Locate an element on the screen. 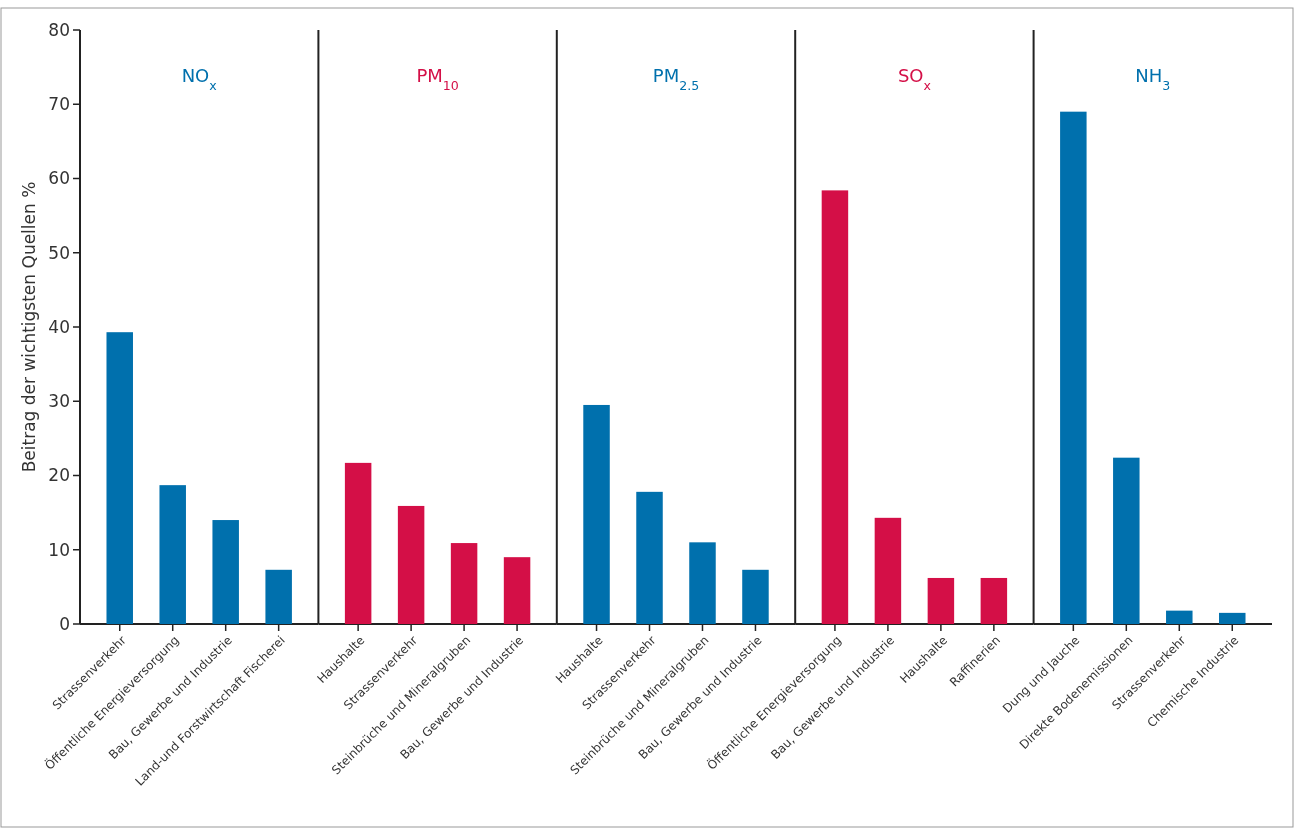 The width and height of the screenshot is (1294, 829). text: PM$_{10}$ is located at coordinates (437, 79).